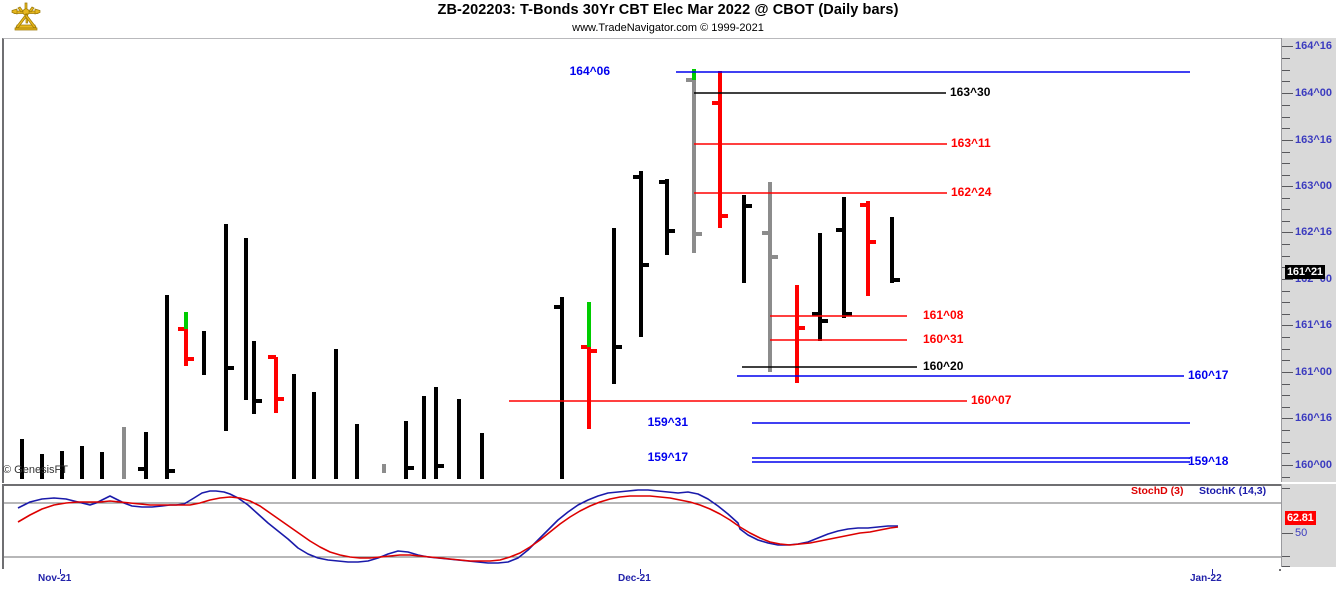 Image resolution: width=1336 pixels, height=591 pixels. Describe the element at coordinates (1314, 465) in the screenshot. I see `price-axis-label: 160^00` at that location.